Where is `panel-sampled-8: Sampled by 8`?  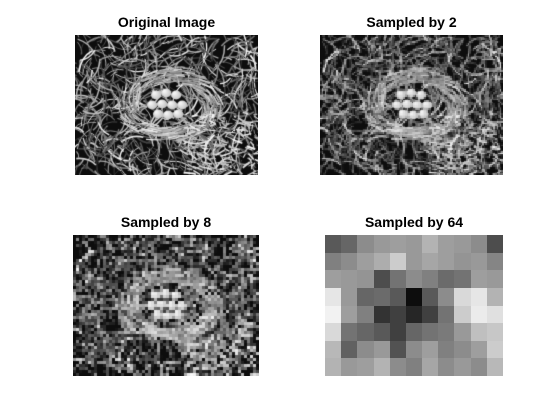
panel-sampled-8: Sampled by 8 is located at coordinates (166, 294).